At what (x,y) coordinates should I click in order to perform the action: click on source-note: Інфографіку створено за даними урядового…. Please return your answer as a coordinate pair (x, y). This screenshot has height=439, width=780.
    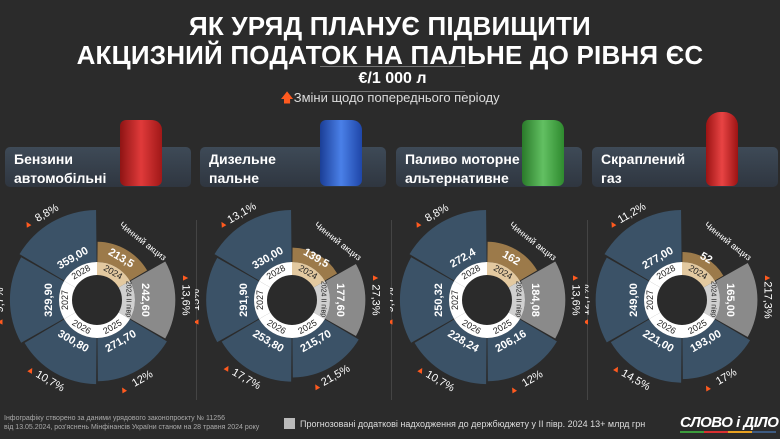
    Looking at the image, I should click on (144, 423).